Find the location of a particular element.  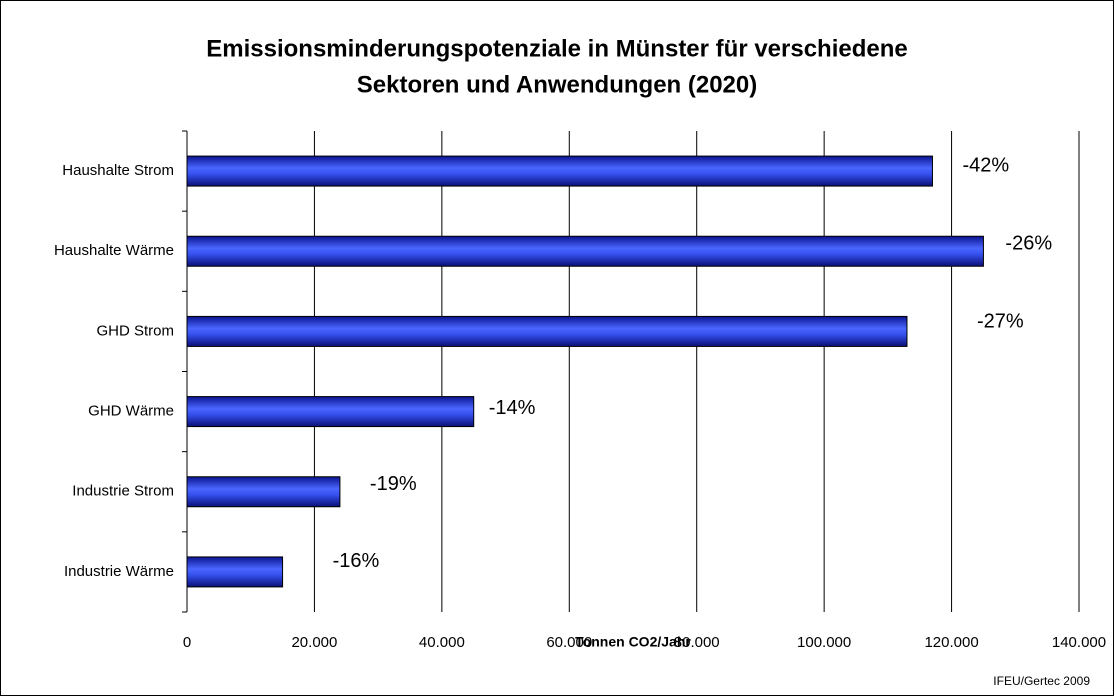

x-axis-label: Tonnen CO2/Jahr is located at coordinates (633, 642).